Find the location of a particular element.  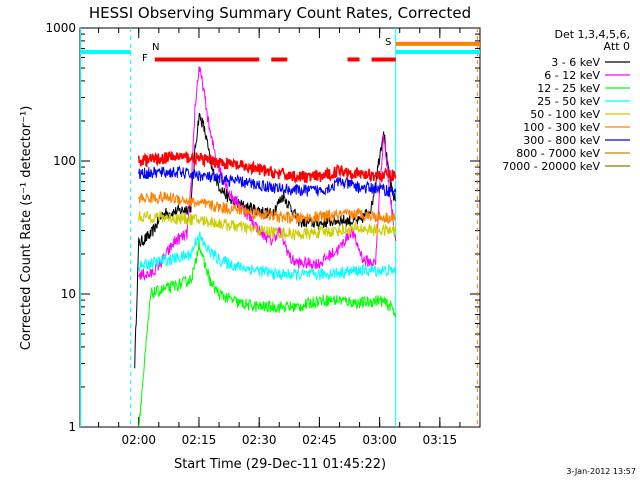

x-tick-label: 03:00 is located at coordinates (379, 440).